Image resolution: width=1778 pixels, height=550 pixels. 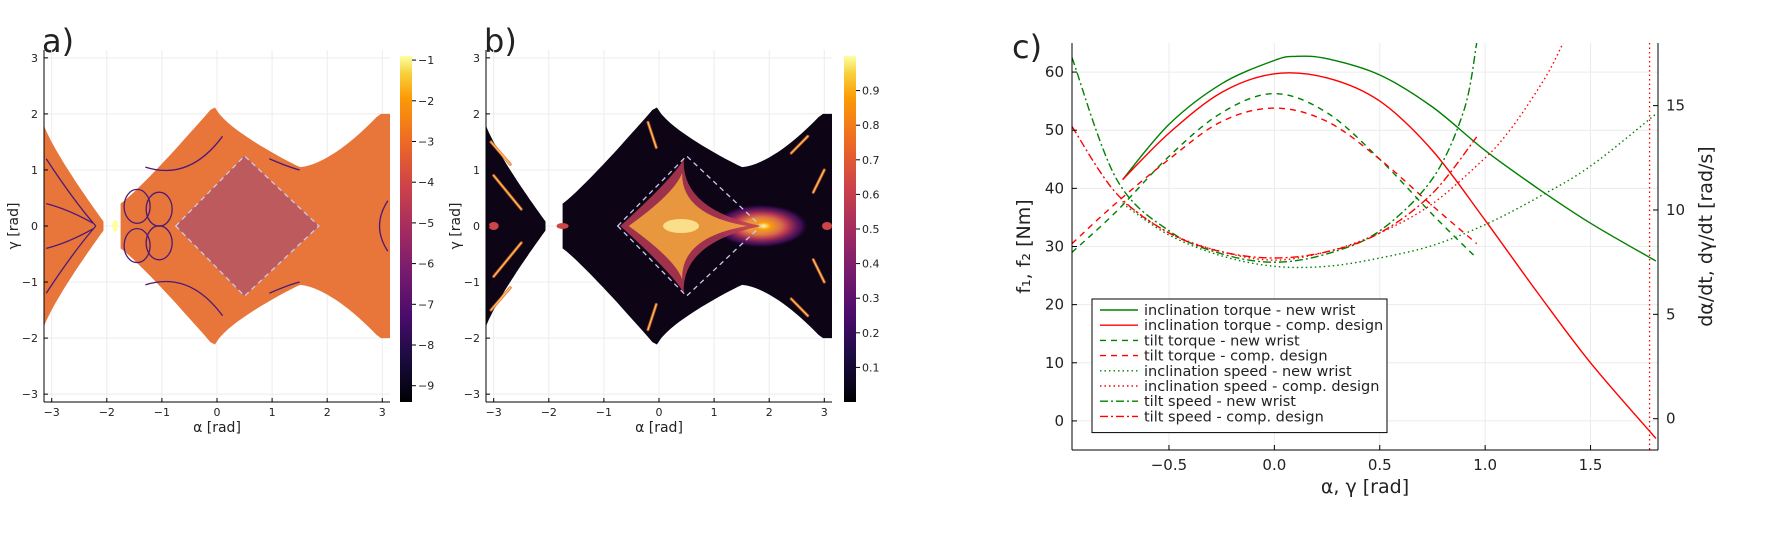 I want to click on y-tick-label-left: 50, so click(x=1054, y=130).